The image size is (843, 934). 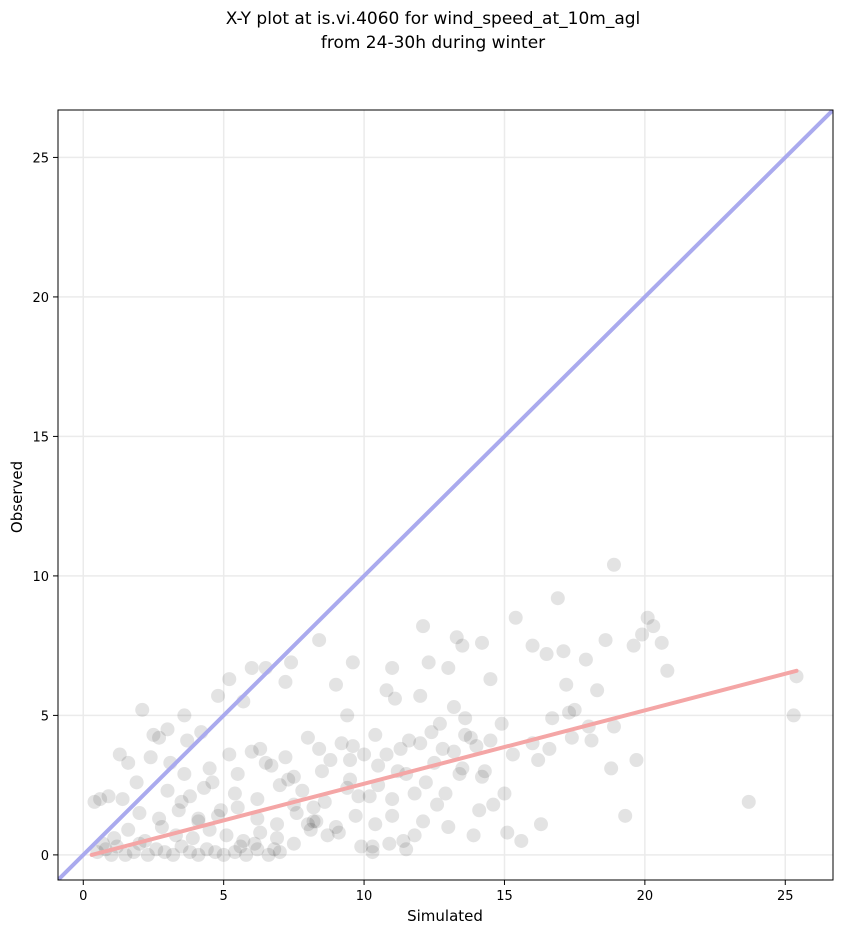 What do you see at coordinates (17, 497) in the screenshot?
I see `y-axis-label: Observed` at bounding box center [17, 497].